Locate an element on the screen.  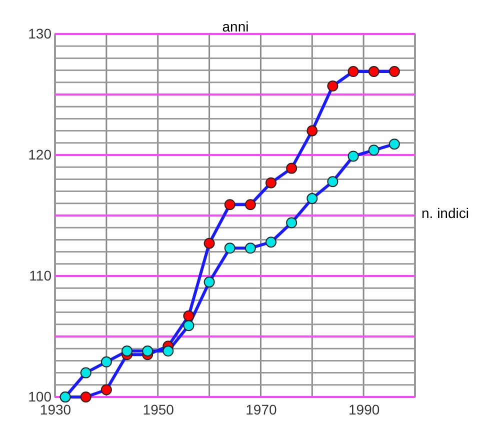
x-tick-label: 1950 is located at coordinates (158, 410).